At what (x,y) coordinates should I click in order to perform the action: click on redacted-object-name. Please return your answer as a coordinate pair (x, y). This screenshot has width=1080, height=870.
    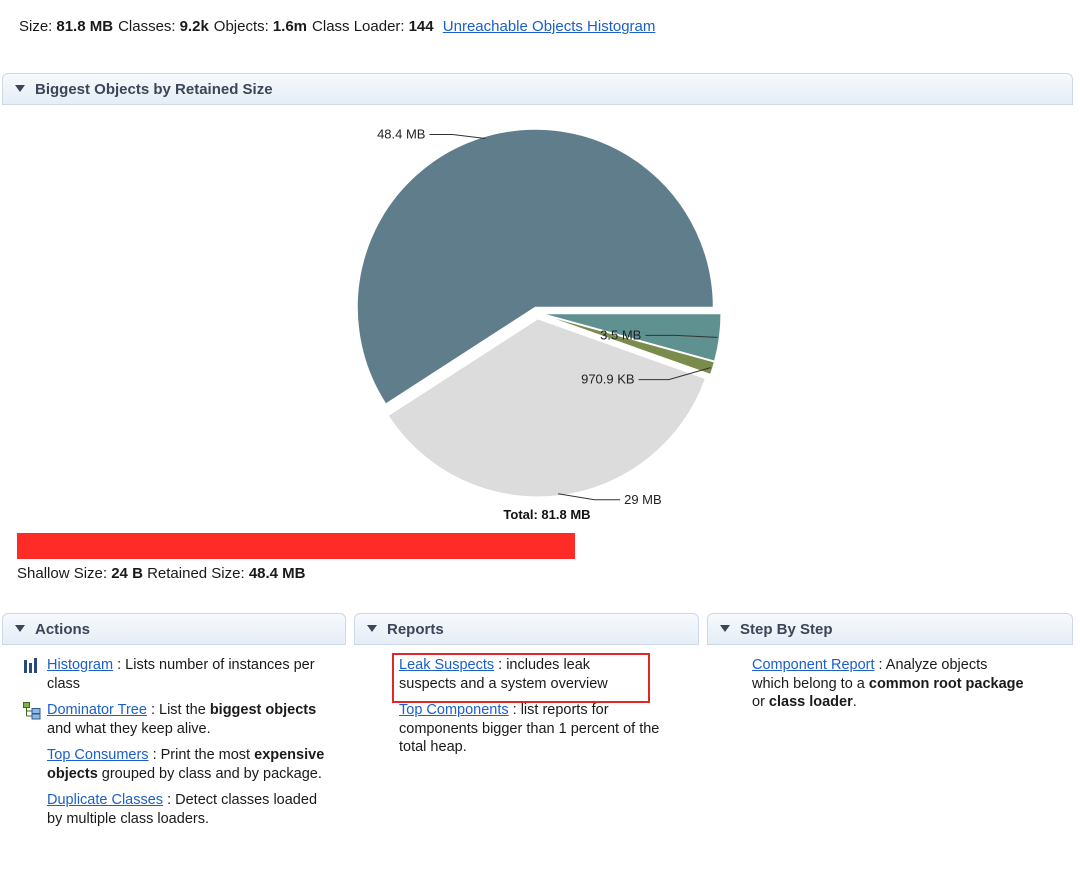
    Looking at the image, I should click on (296, 546).